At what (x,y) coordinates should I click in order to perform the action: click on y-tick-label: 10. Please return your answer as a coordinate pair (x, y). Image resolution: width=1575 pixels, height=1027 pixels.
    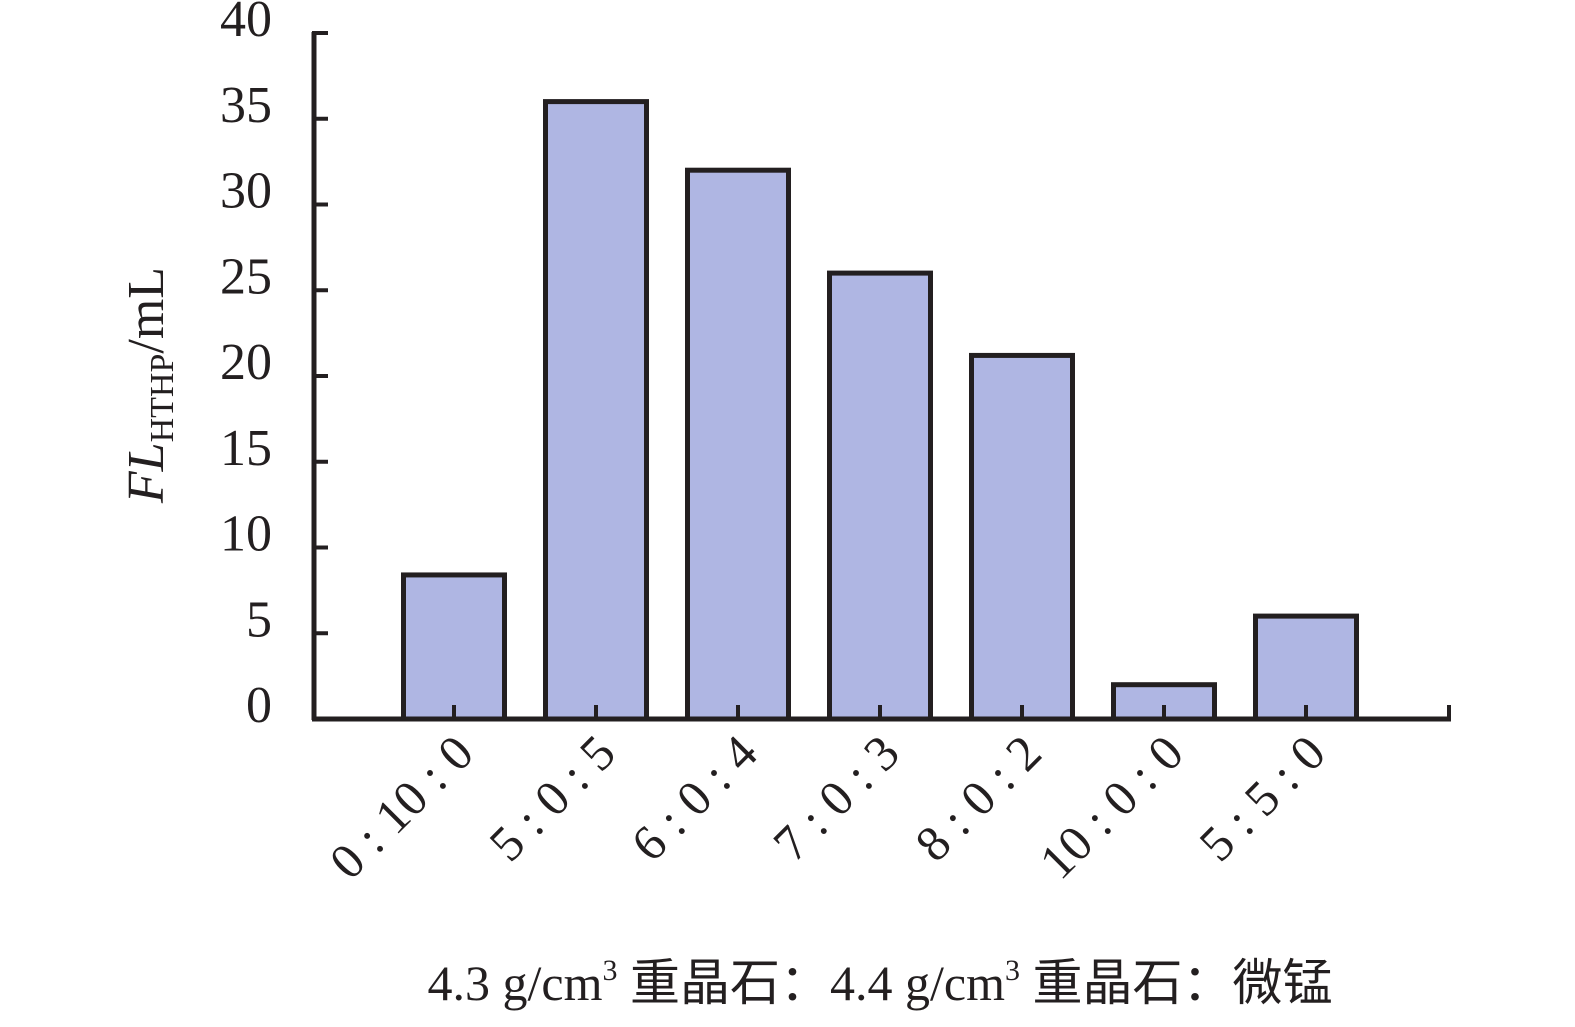
    Looking at the image, I should click on (246, 534).